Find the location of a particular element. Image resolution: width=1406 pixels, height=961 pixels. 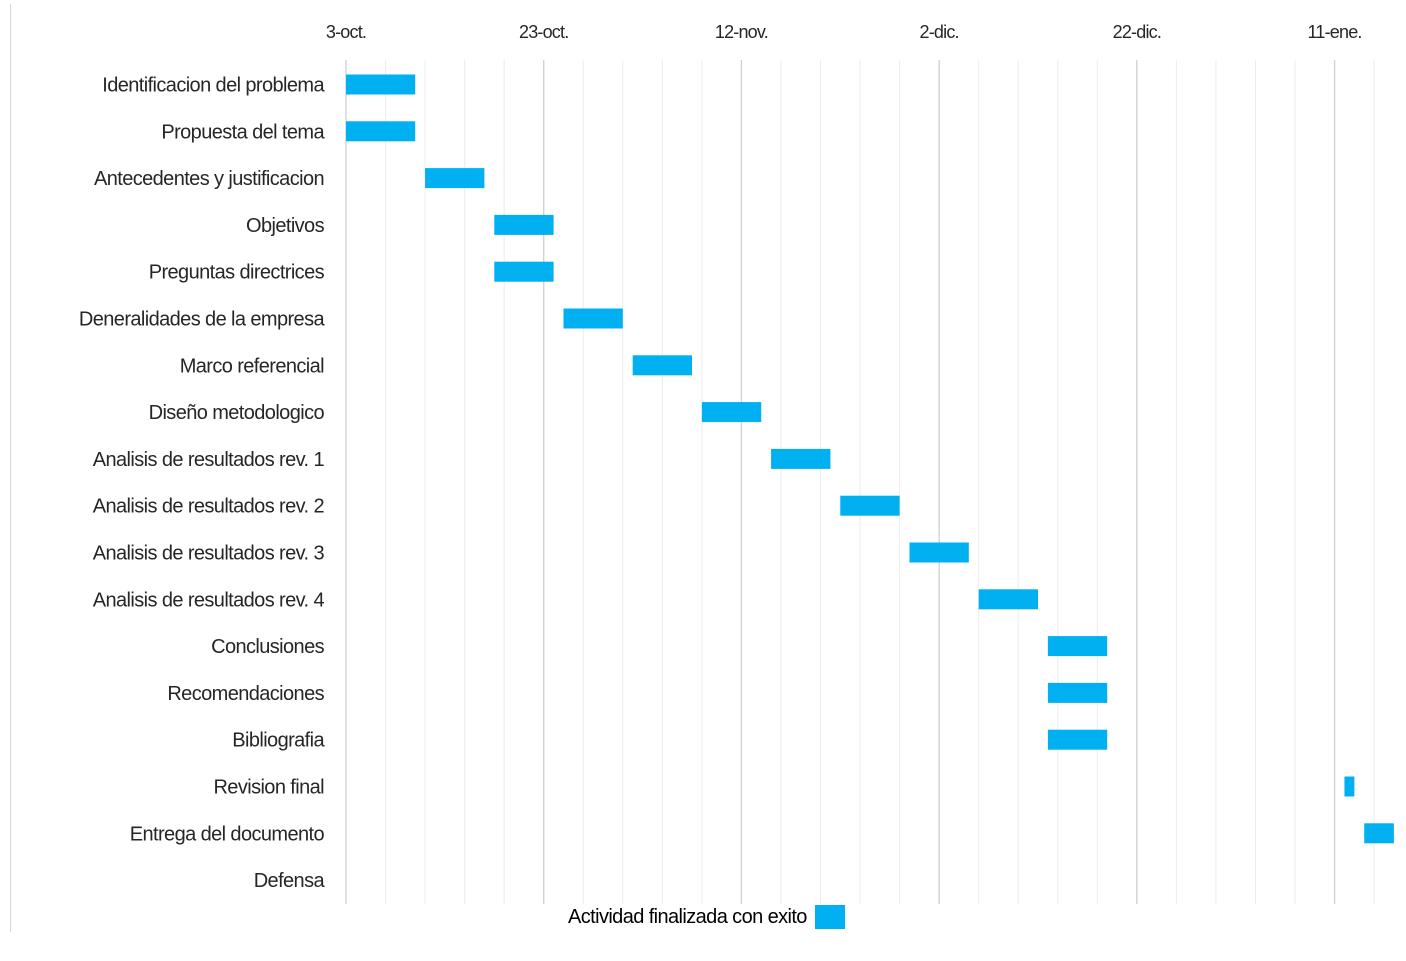

chart-frame-line is located at coordinates (10, 468).